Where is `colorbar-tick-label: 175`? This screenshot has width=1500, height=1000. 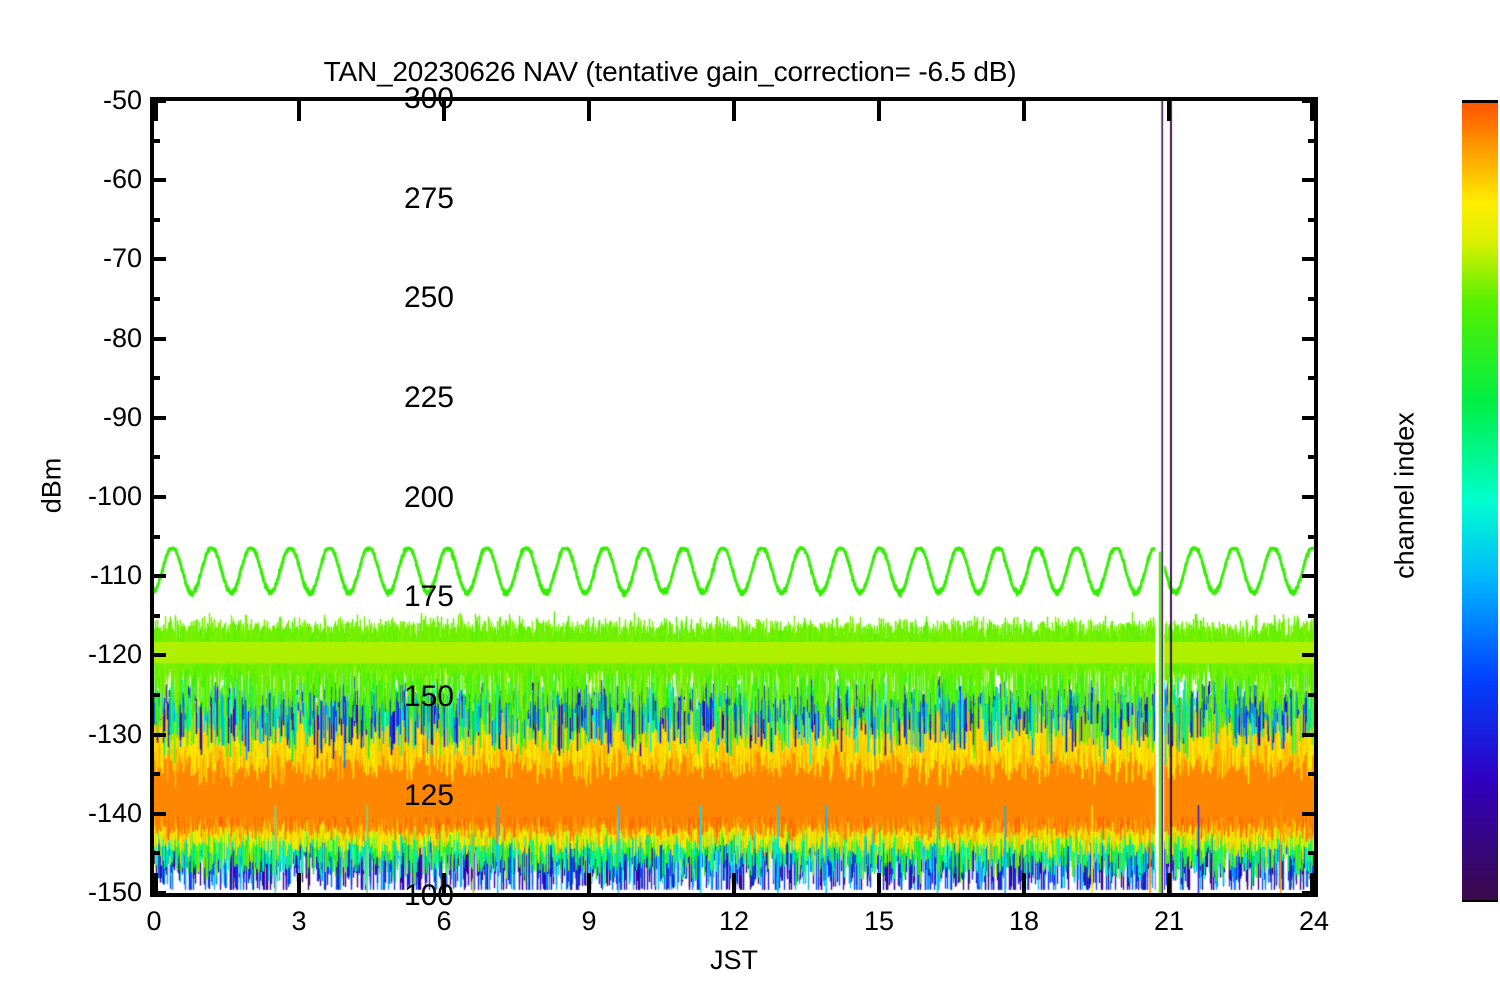 colorbar-tick-label: 175 is located at coordinates (428, 597).